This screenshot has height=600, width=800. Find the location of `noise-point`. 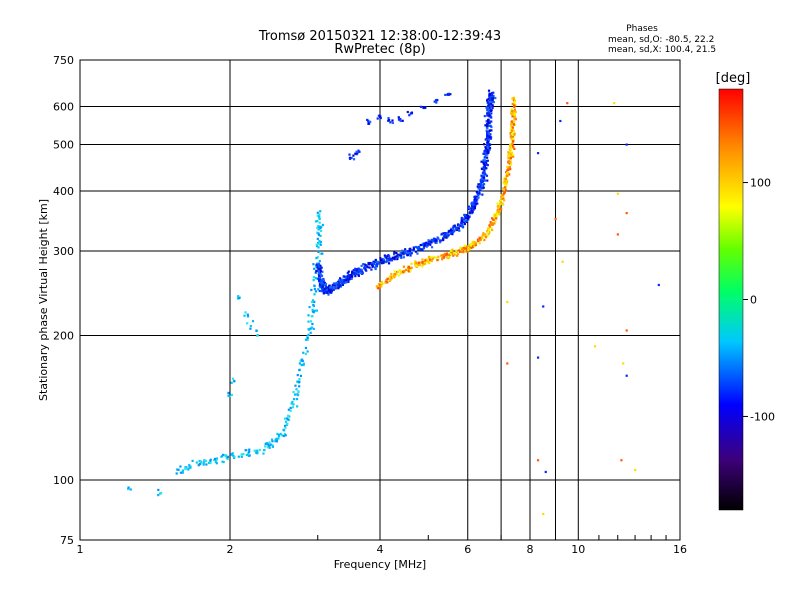

noise-point is located at coordinates (560, 121).